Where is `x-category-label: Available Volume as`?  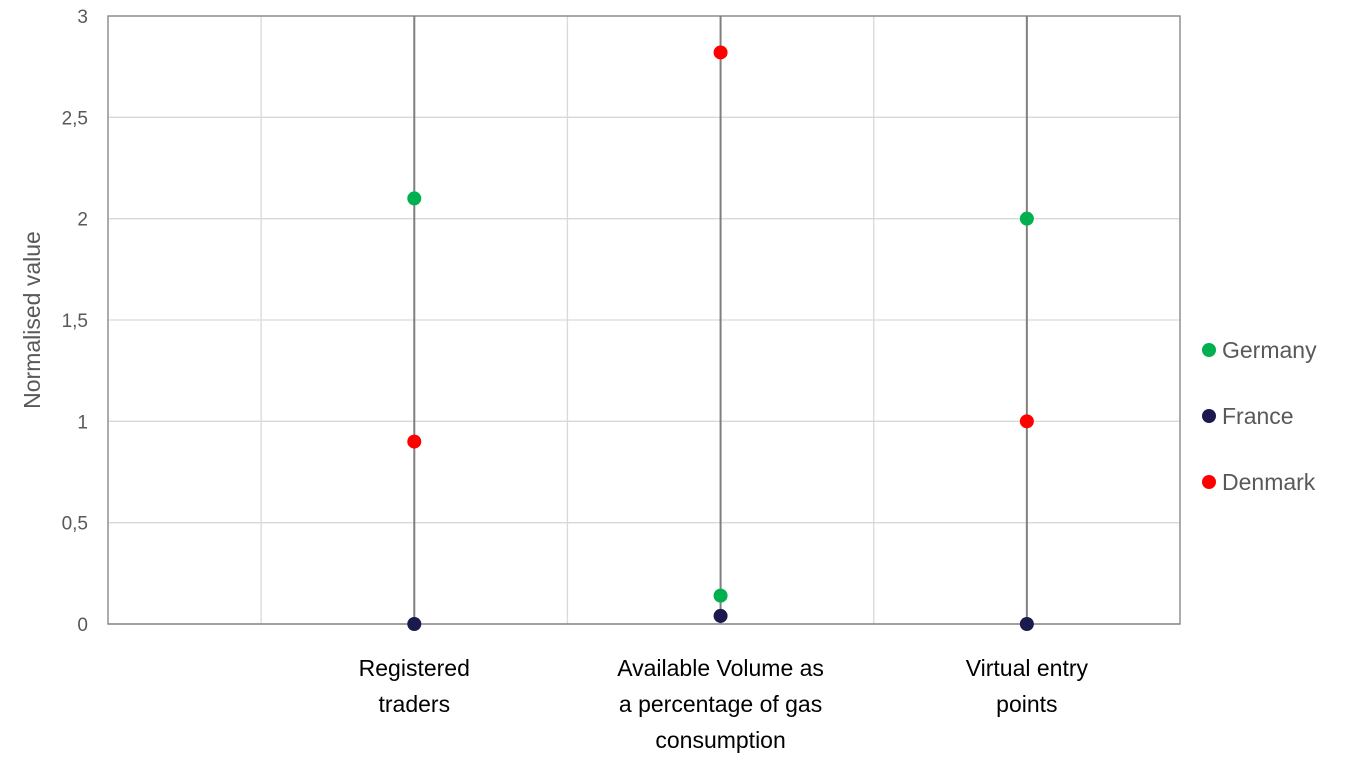
x-category-label: Available Volume as is located at coordinates (720, 668).